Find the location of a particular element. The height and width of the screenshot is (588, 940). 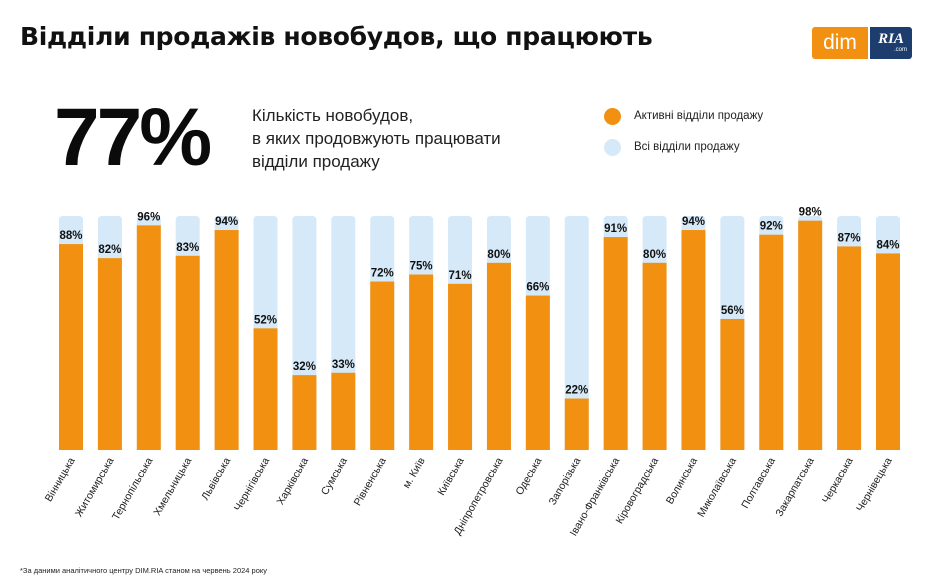

bar-value-label-20: 87% is located at coordinates (849, 238).